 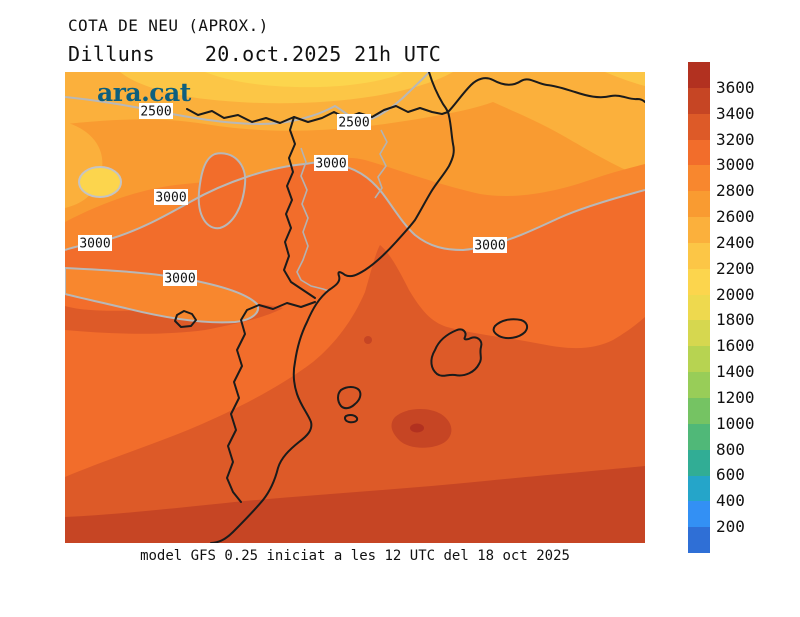 I want to click on france-coastline, so click(x=537, y=92).